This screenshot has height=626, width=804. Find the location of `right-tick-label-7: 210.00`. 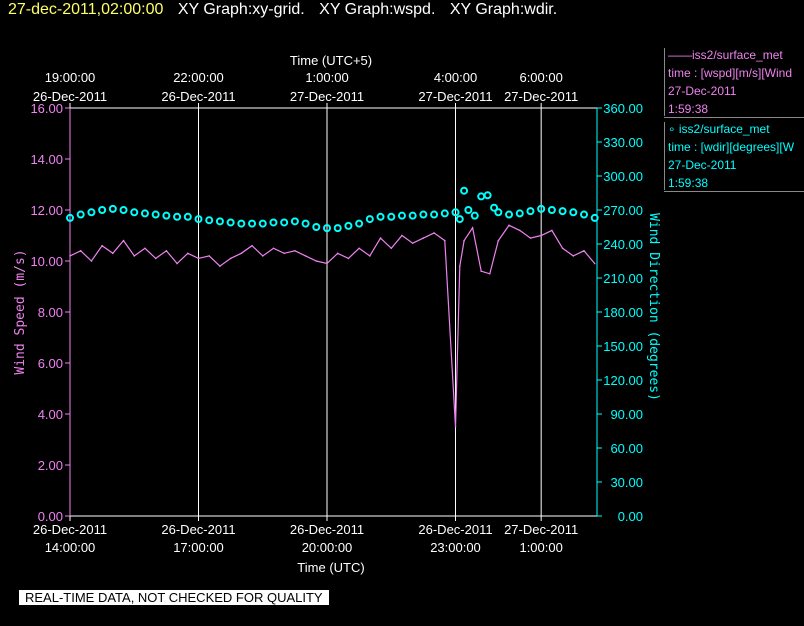

right-tick-label-7: 210.00 is located at coordinates (623, 278).